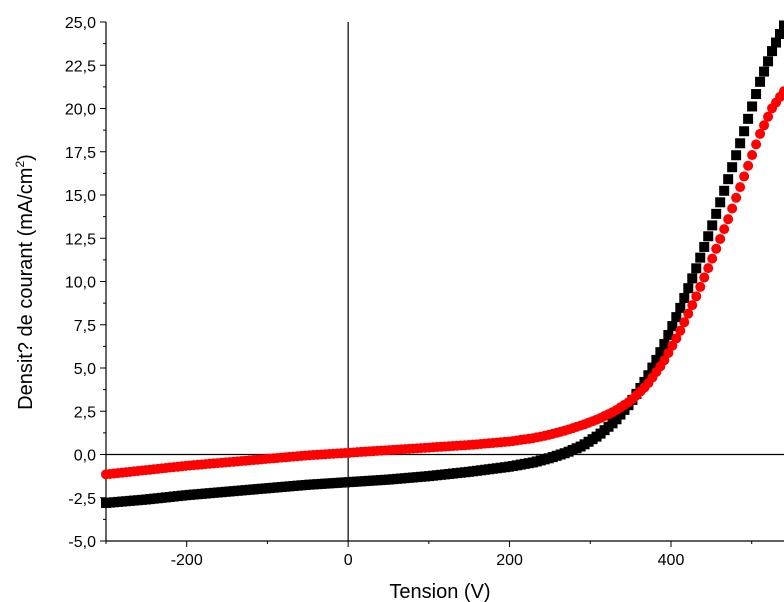 This screenshot has width=784, height=602. I want to click on x-tick-label: 0, so click(348, 560).